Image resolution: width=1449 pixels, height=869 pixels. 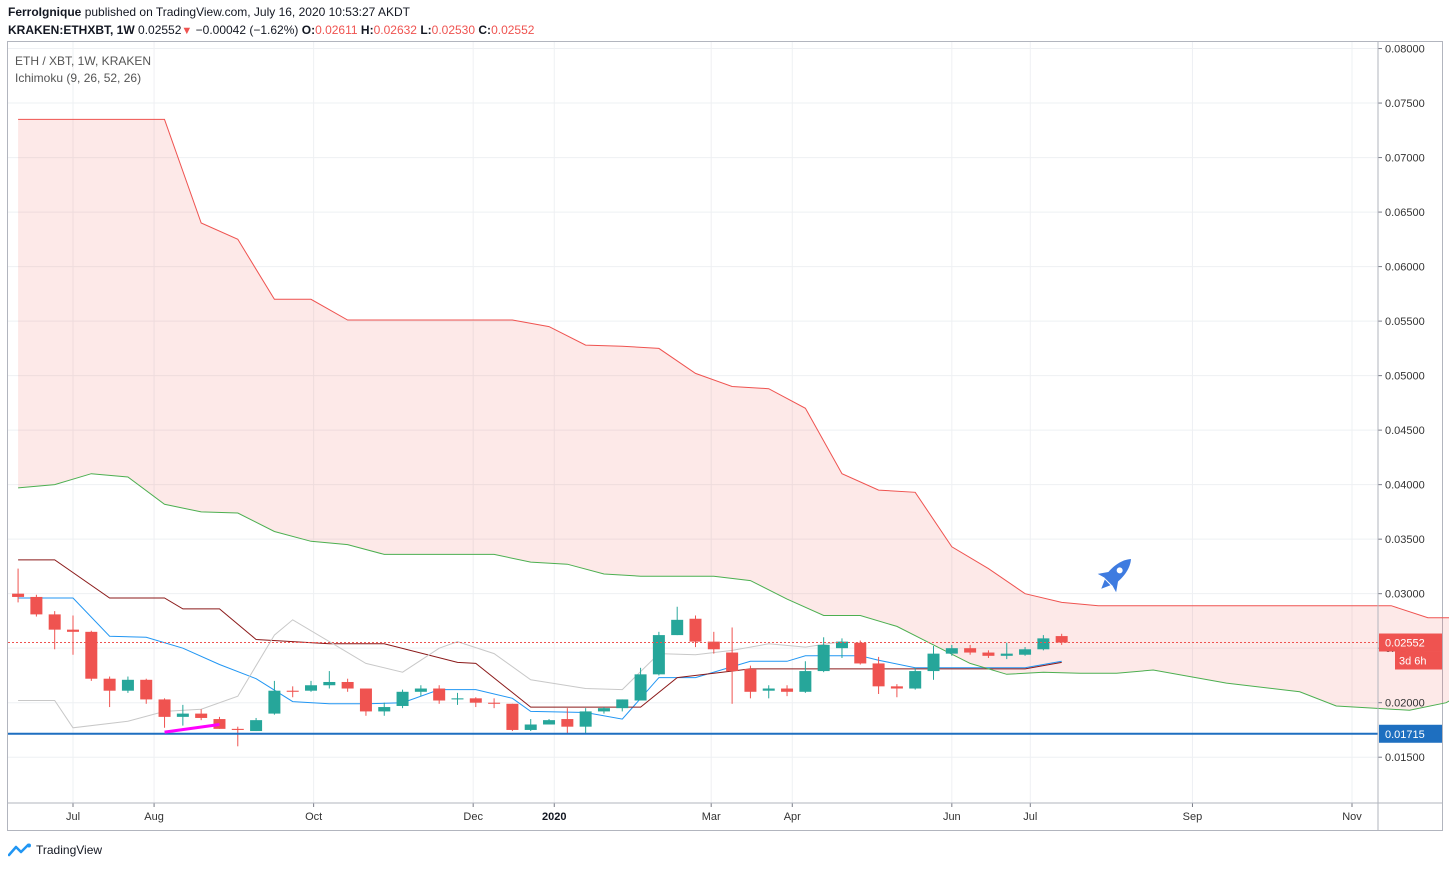 What do you see at coordinates (187, 31) in the screenshot?
I see `down-arrow-icon: ▼` at bounding box center [187, 31].